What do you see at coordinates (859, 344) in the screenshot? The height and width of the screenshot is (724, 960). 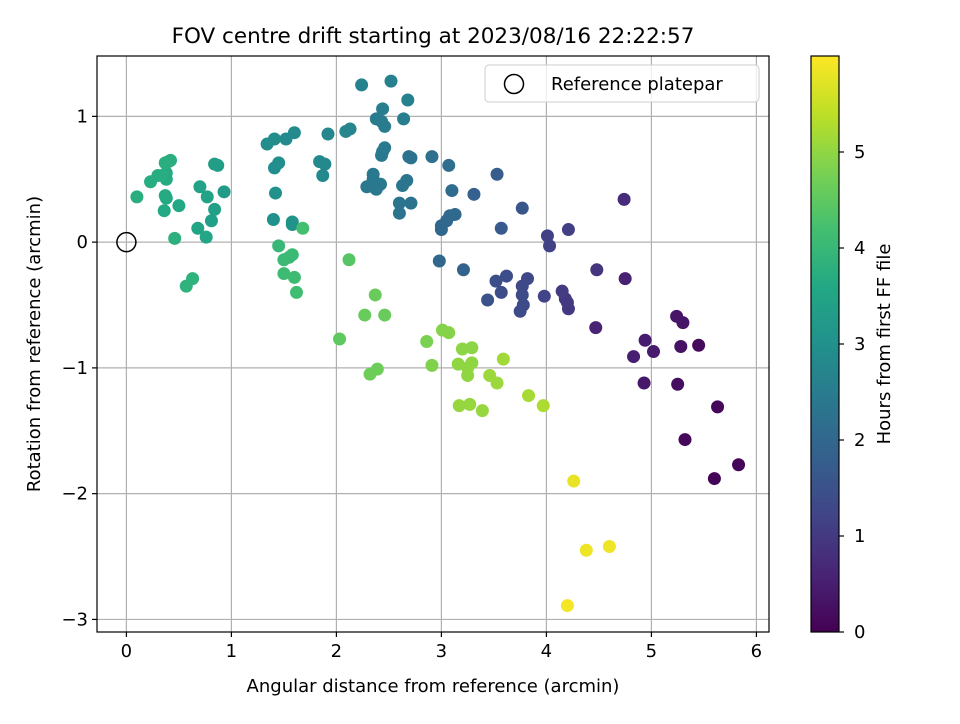 I see `colorbar-tick-label: 3` at bounding box center [859, 344].